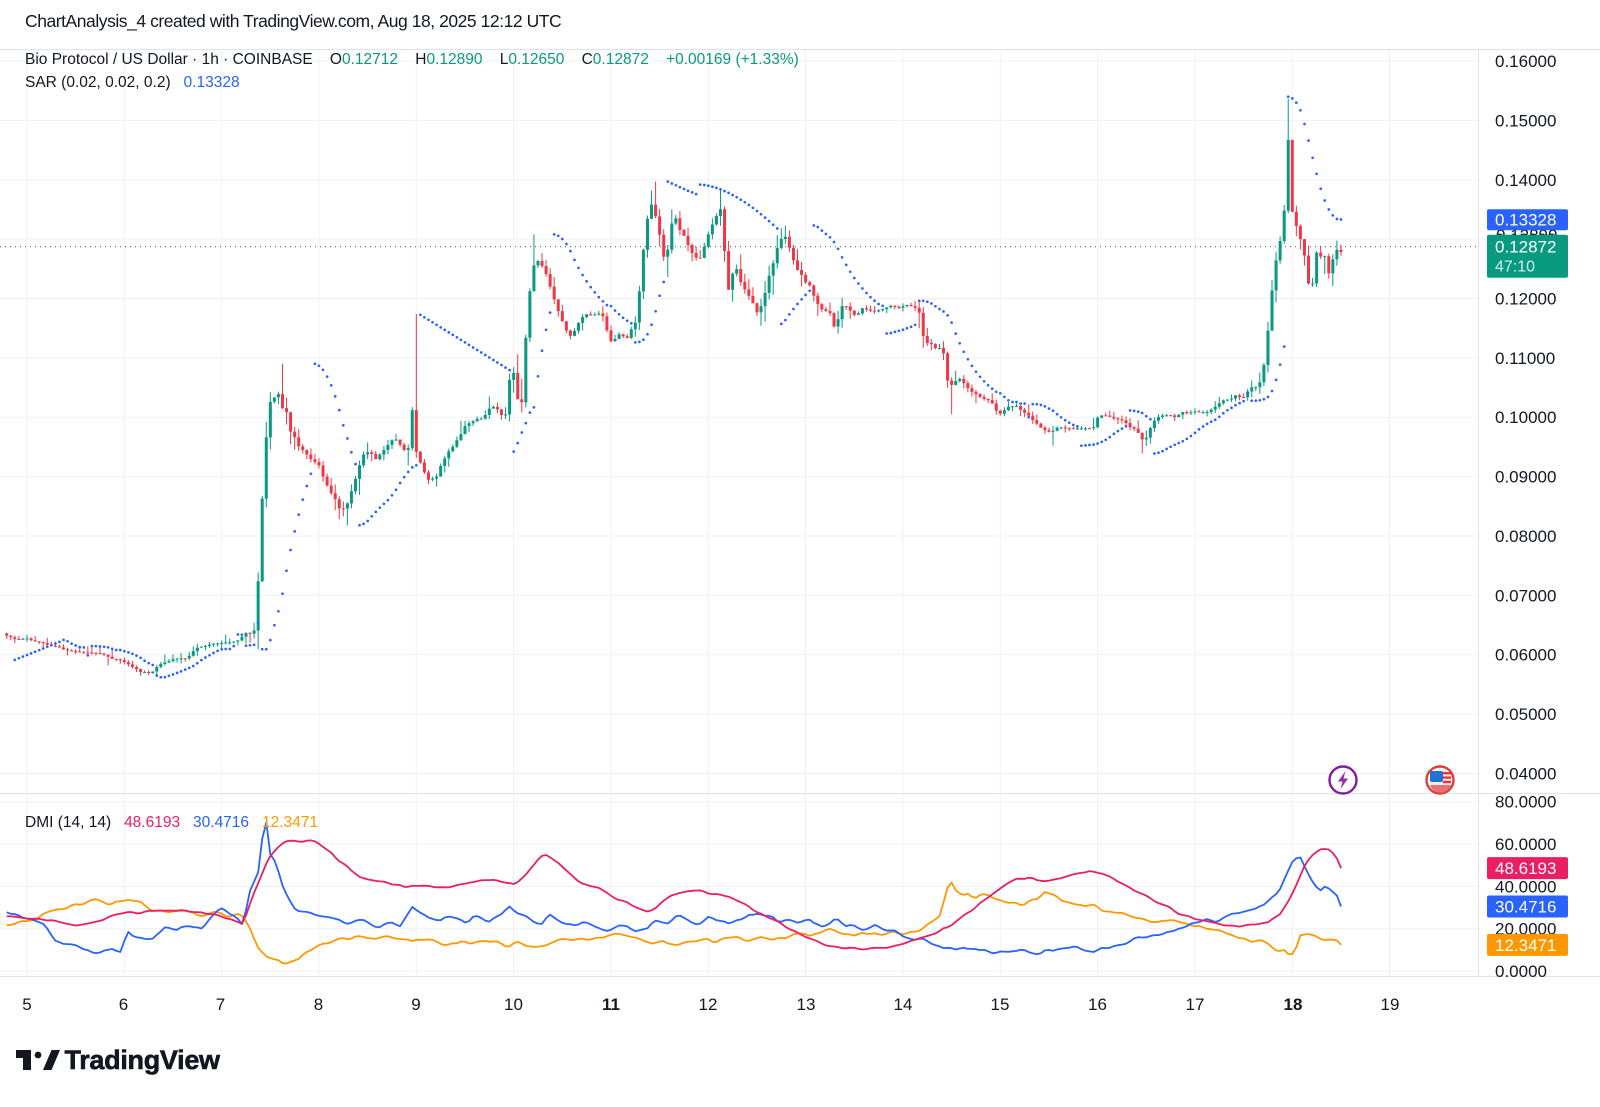 This screenshot has height=1107, width=1600. Describe the element at coordinates (26, 1004) in the screenshot. I see `svg-text: 5` at that location.